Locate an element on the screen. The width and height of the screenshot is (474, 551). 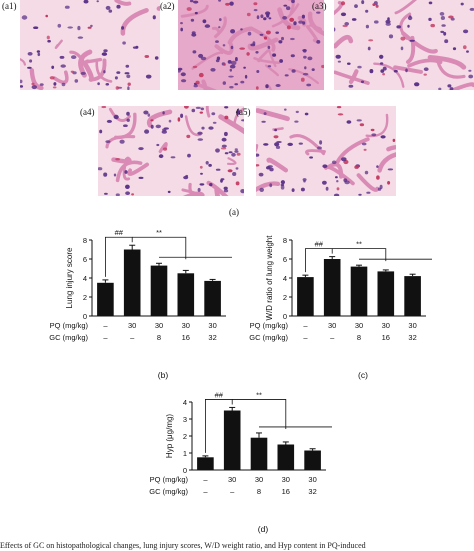
chart-caption: (d) is located at coordinates (263, 529).